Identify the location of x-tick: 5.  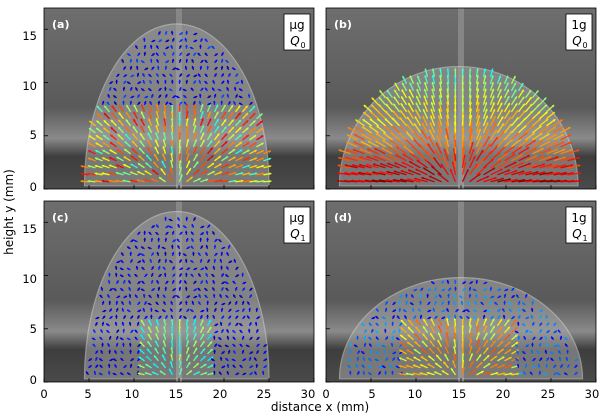
(371, 394).